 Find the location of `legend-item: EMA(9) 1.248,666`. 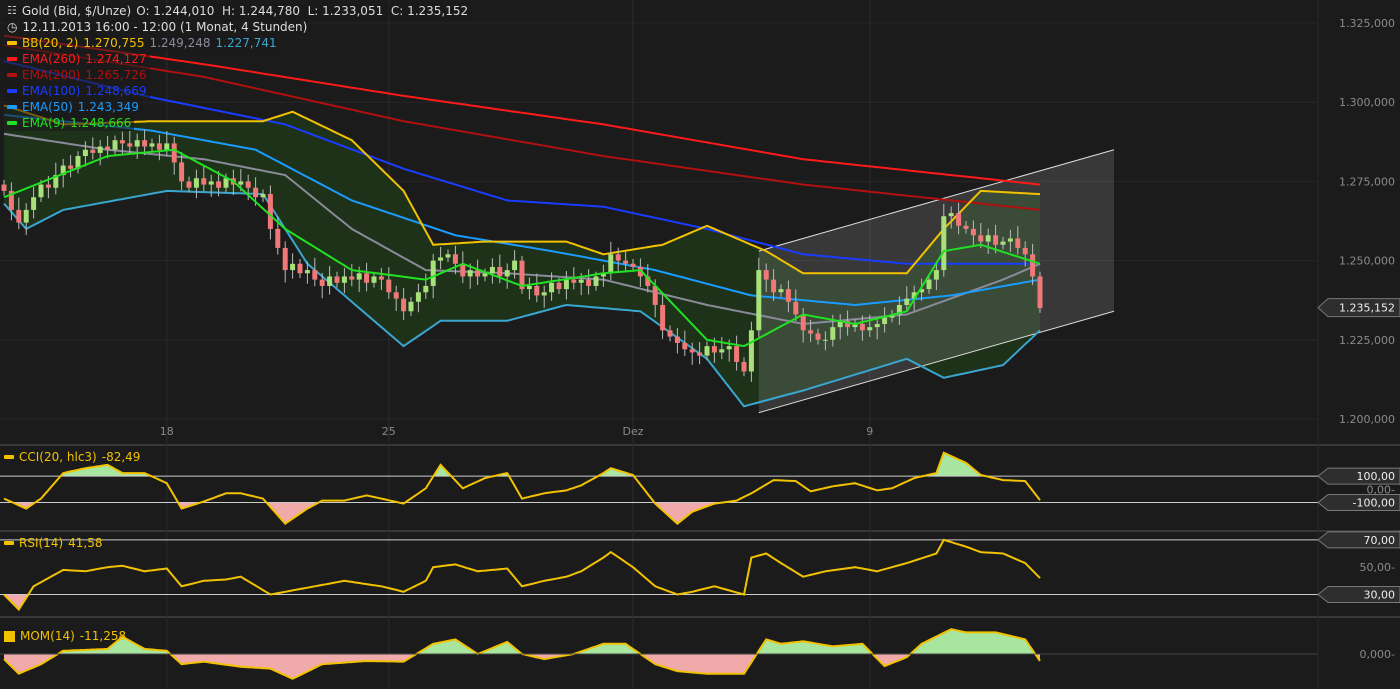

legend-item: EMA(9) 1.248,666 is located at coordinates (69, 123).